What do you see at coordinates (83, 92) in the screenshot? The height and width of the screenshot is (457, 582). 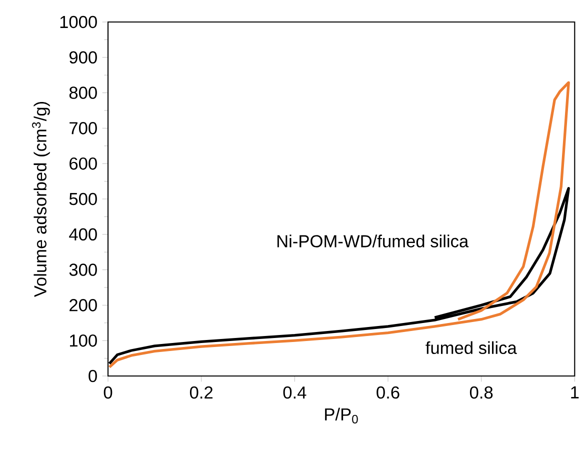 I see `y-tick-label: 800` at bounding box center [83, 92].